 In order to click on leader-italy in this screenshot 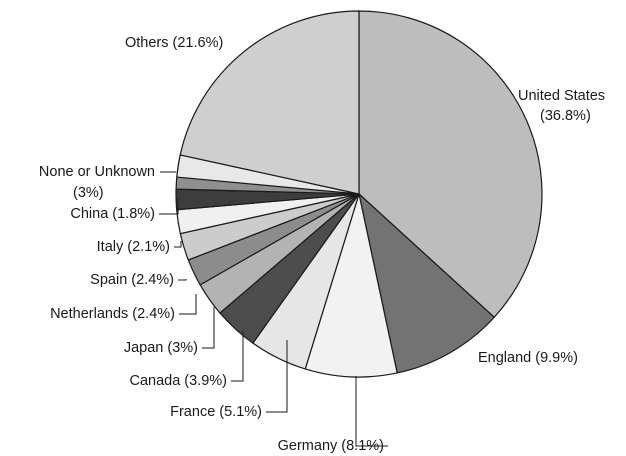, I will do `click(178, 244)`.